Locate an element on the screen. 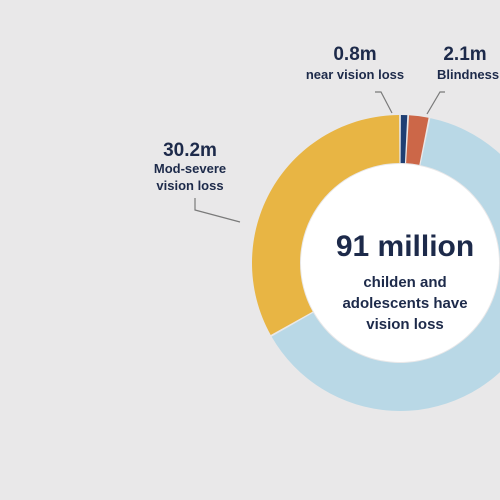 This screenshot has height=500, width=500. blindness-value: 2.1m is located at coordinates (465, 54).